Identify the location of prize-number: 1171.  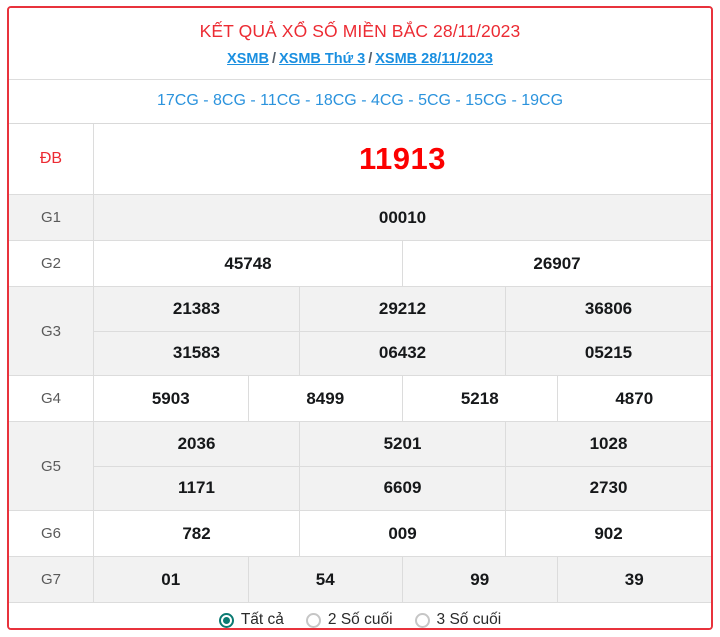
(197, 488).